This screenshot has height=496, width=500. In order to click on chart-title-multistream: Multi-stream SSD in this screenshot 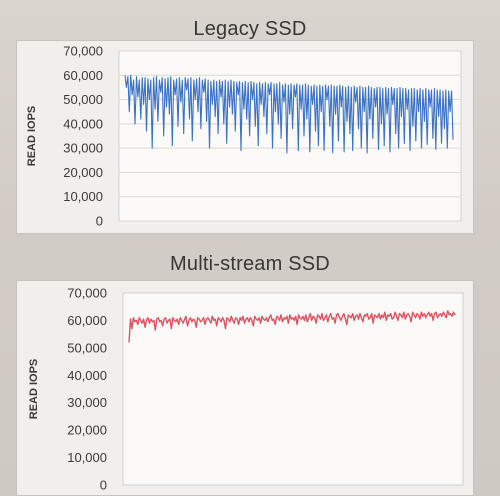, I will do `click(250, 264)`.